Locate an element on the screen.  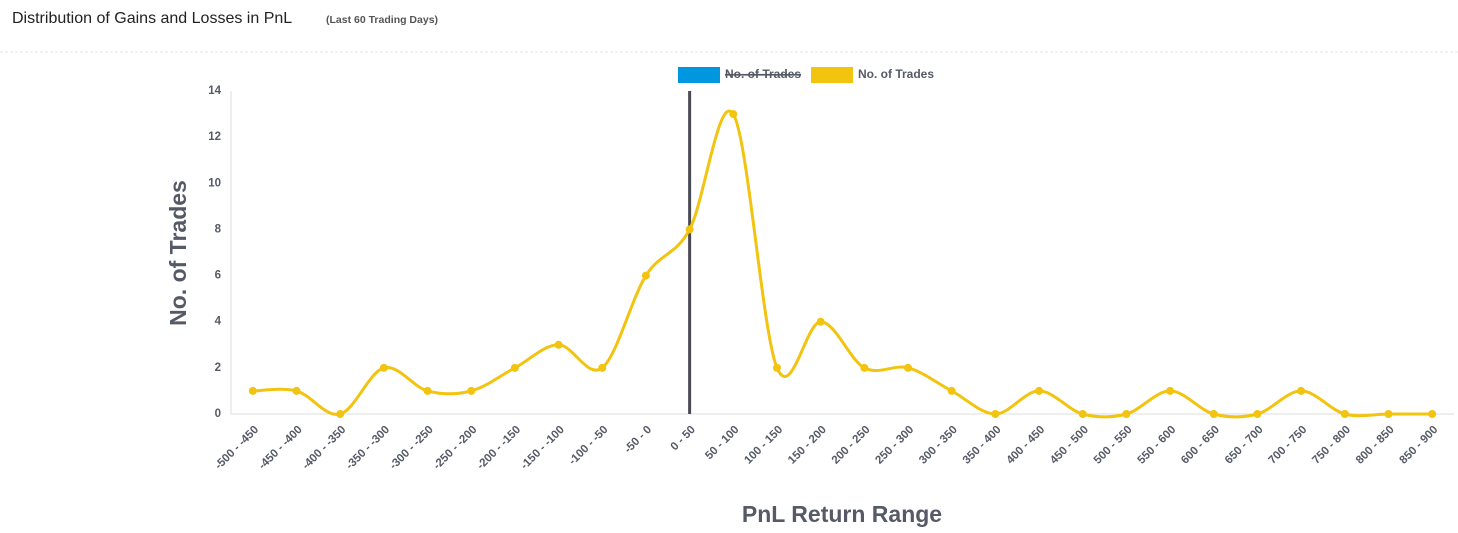
y-tick-label: 12 is located at coordinates (214, 137).